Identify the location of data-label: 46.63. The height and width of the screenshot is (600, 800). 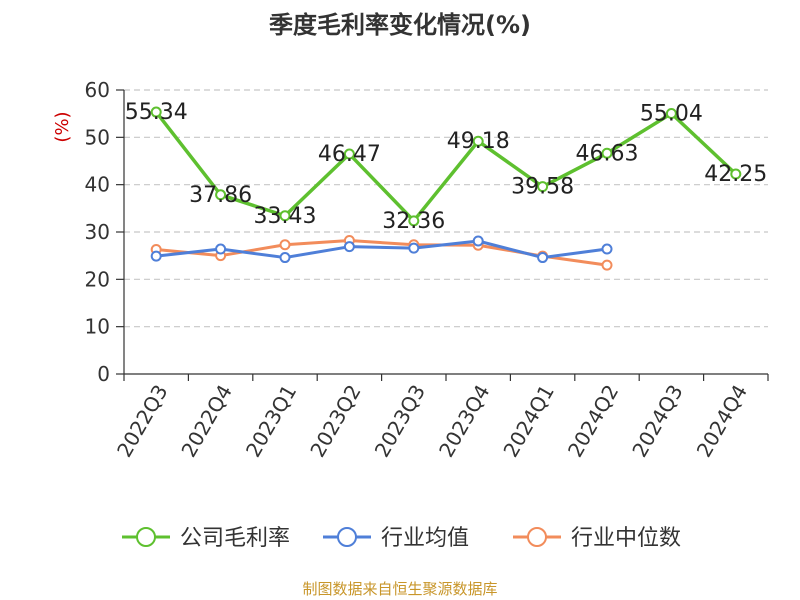
(607, 153).